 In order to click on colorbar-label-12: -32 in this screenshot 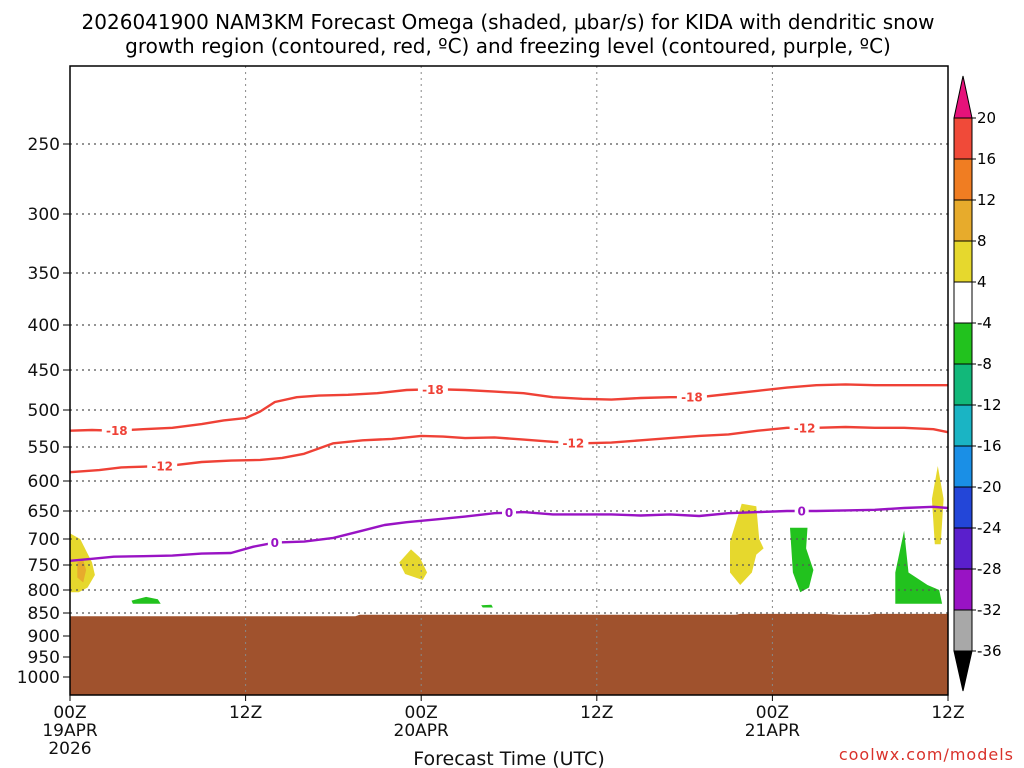, I will do `click(989, 610)`.